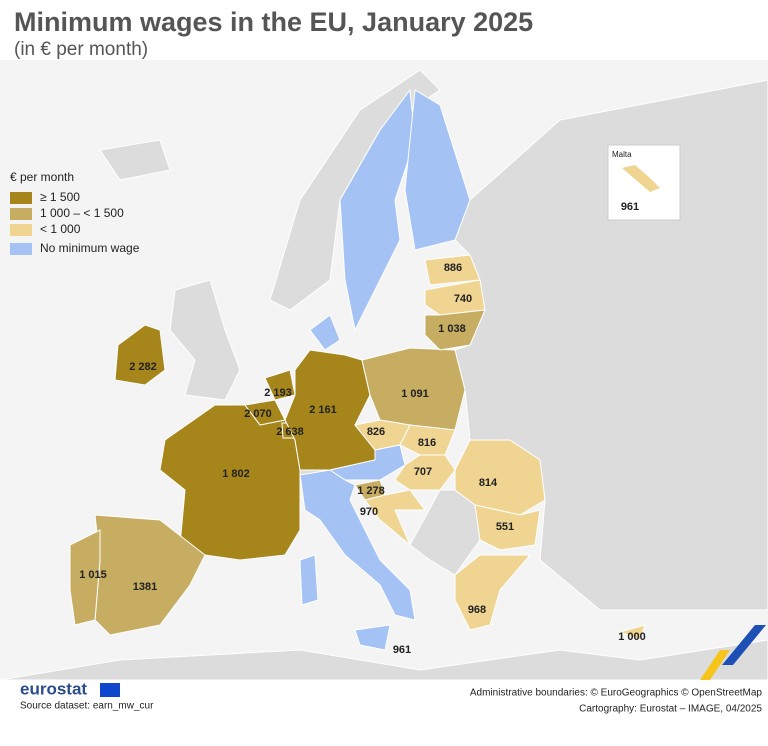 Image resolution: width=768 pixels, height=746 pixels. I want to click on subtitle: (in € per month), so click(81, 49).